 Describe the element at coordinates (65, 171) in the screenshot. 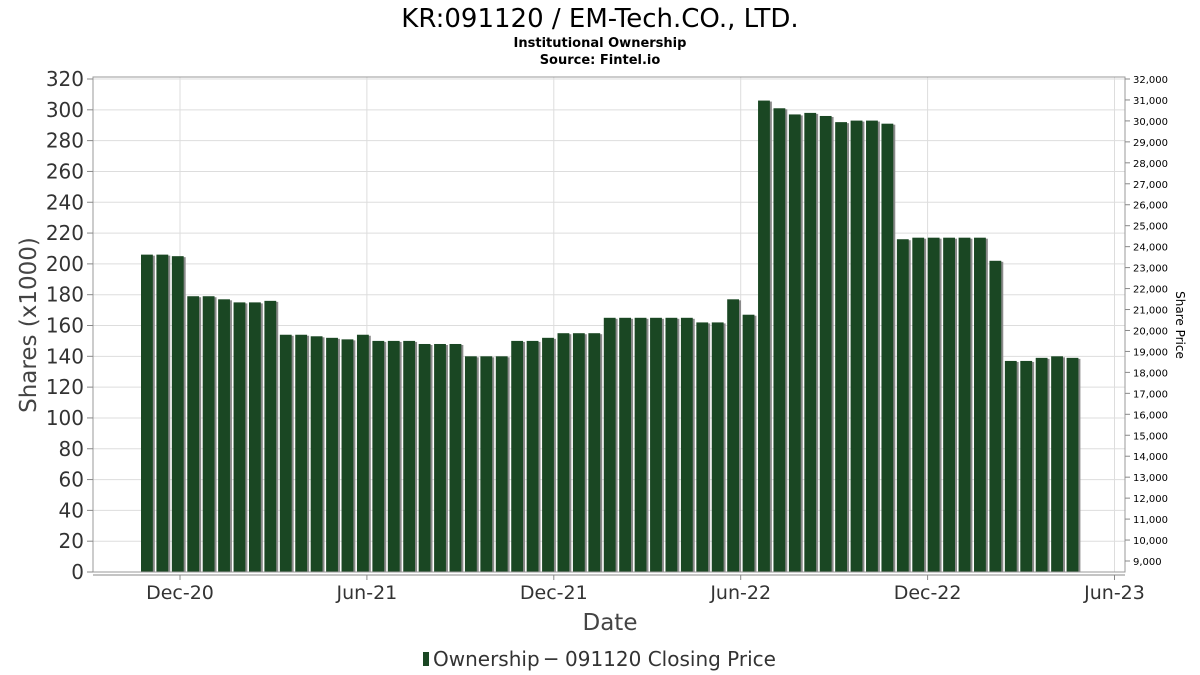

I see `y-tick-label: 260` at that location.